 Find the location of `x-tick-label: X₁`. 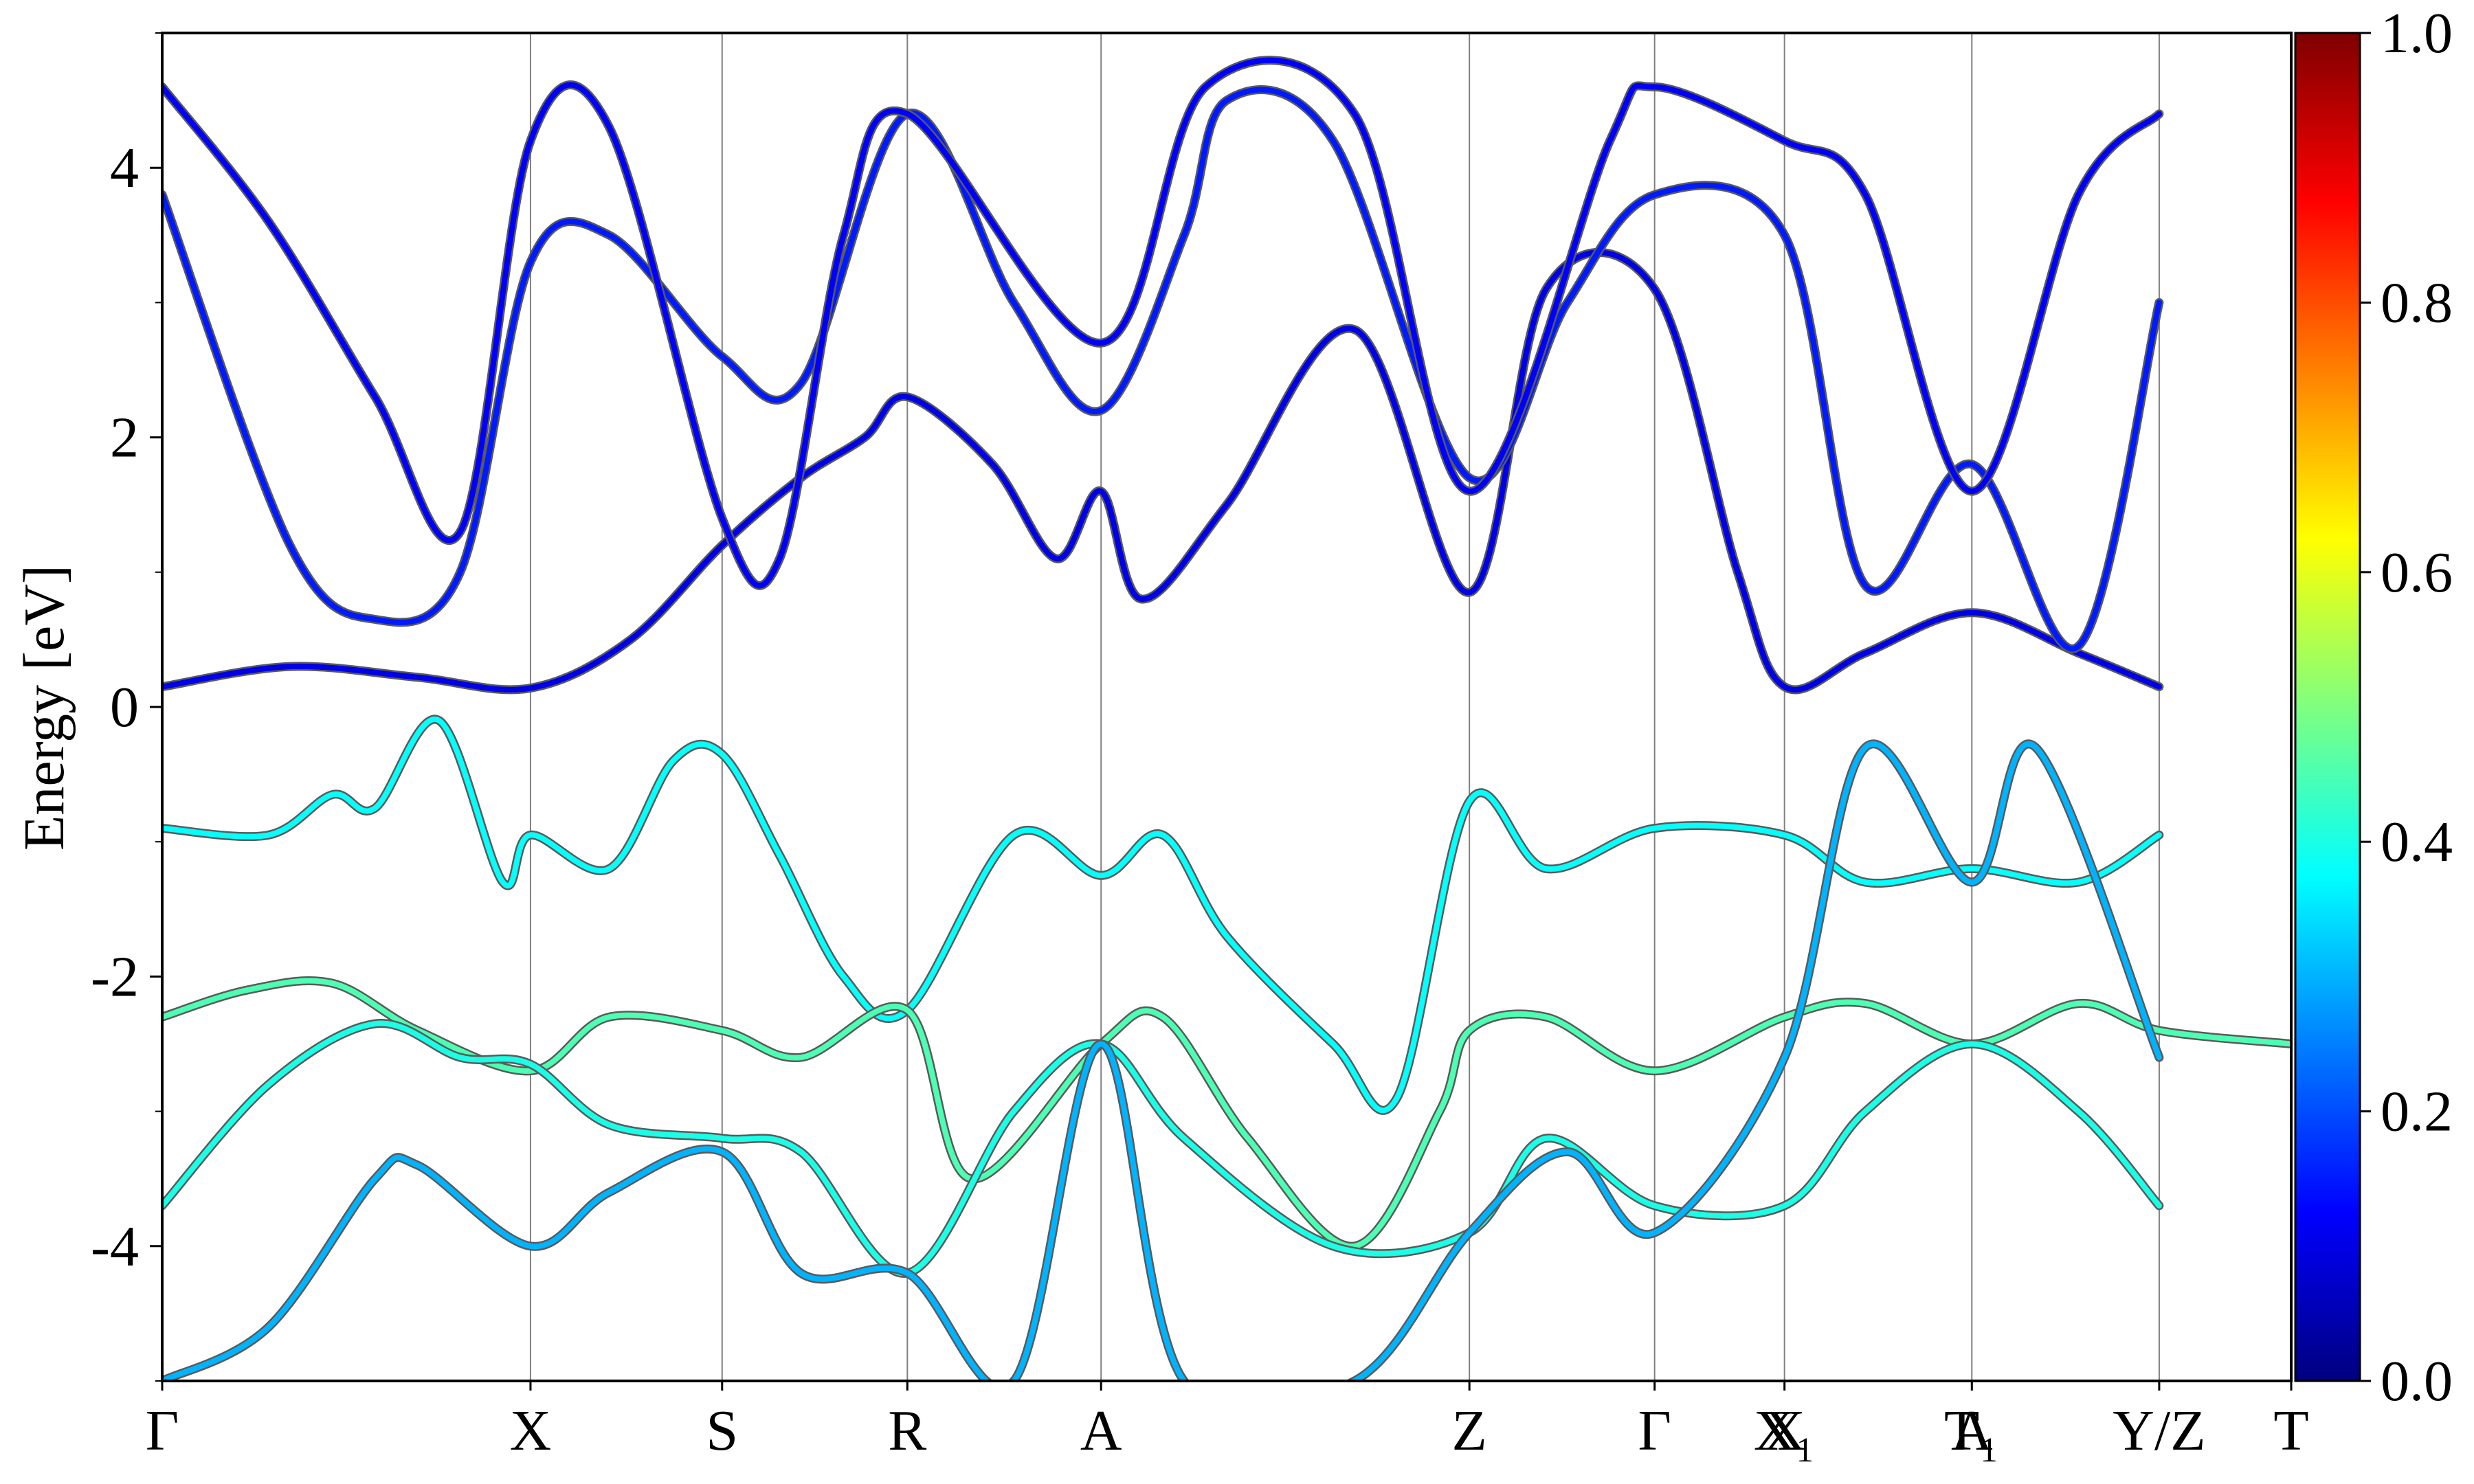

x-tick-label: X₁ is located at coordinates (1785, 1431).